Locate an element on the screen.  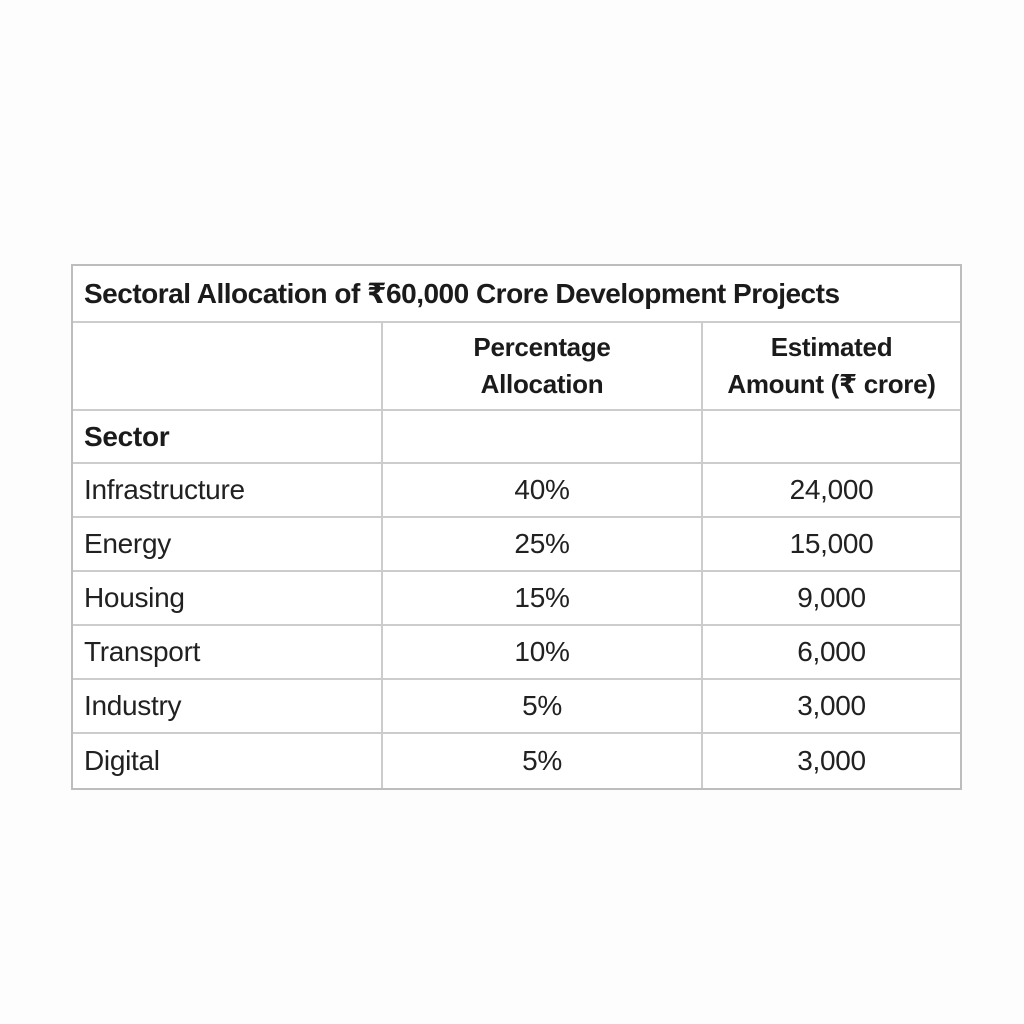
percentage-cell: 15% is located at coordinates (543, 598).